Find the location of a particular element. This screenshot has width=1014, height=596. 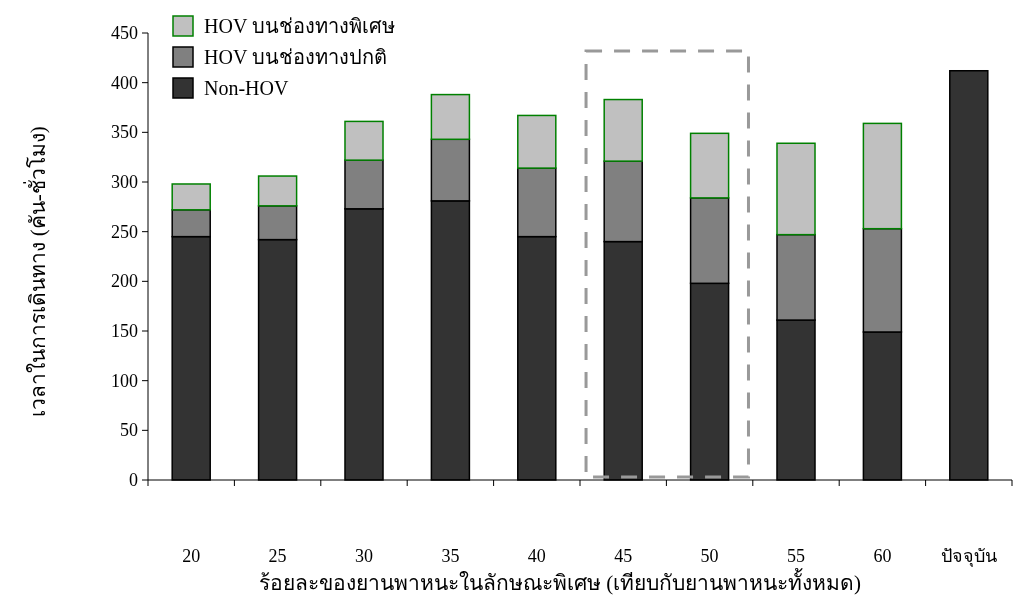

legend-label: HOV บนช่องทางพิเศษ is located at coordinates (299, 26).